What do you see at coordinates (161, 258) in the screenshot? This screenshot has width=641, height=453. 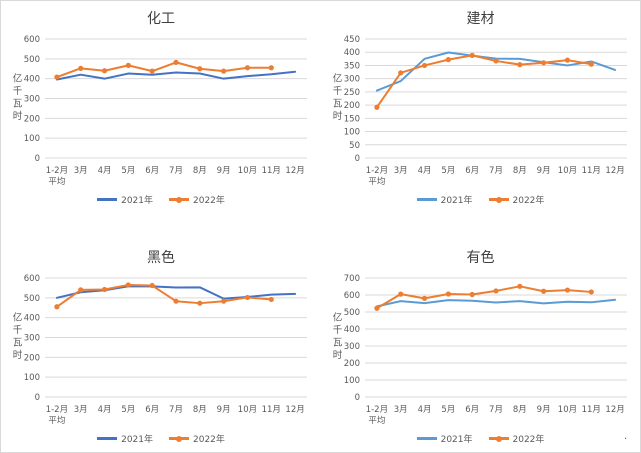 I see `chart-title: 黑色` at bounding box center [161, 258].